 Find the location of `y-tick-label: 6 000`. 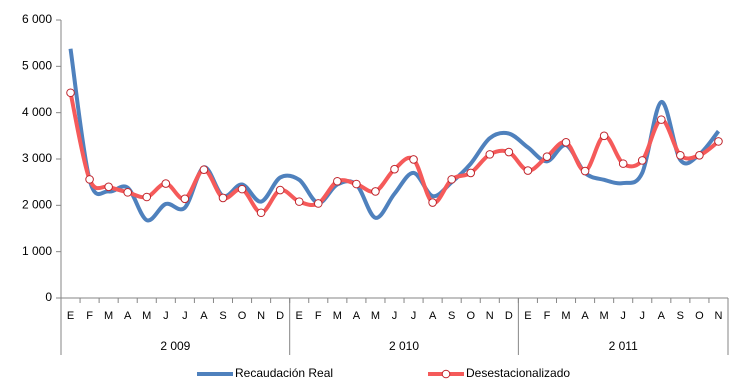

y-tick-label: 6 000 is located at coordinates (37, 19).